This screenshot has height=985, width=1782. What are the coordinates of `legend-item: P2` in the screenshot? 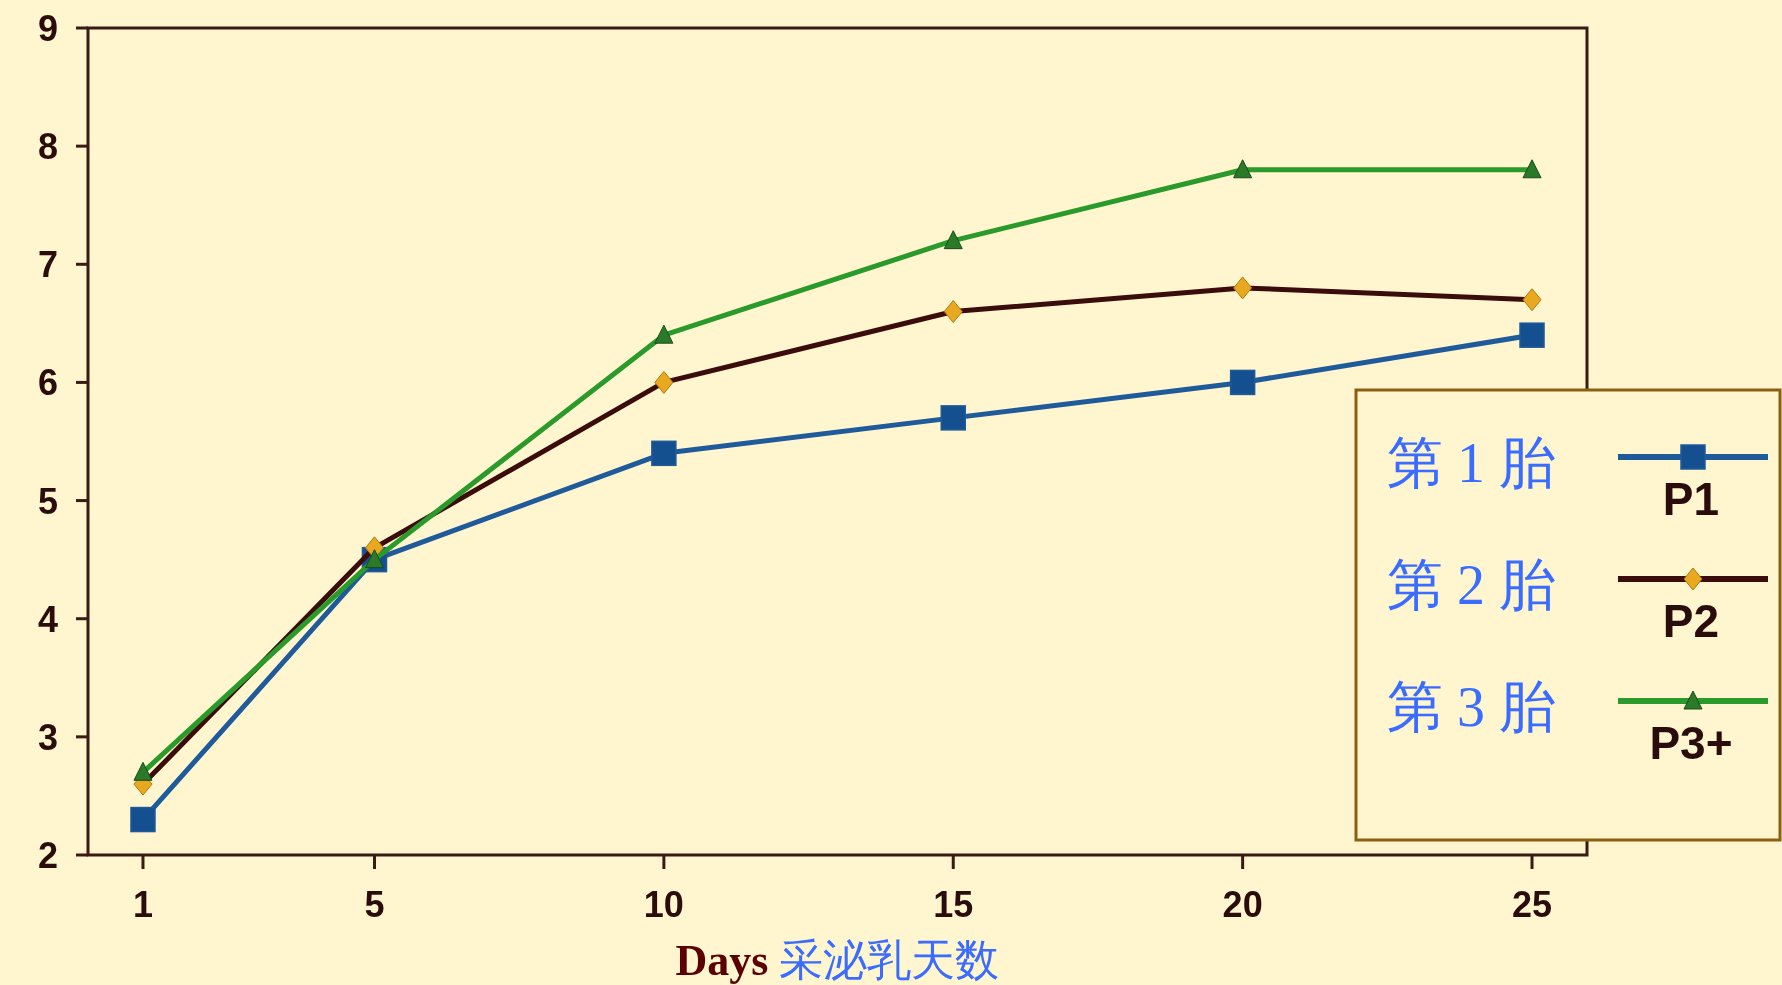 It's located at (1693, 607).